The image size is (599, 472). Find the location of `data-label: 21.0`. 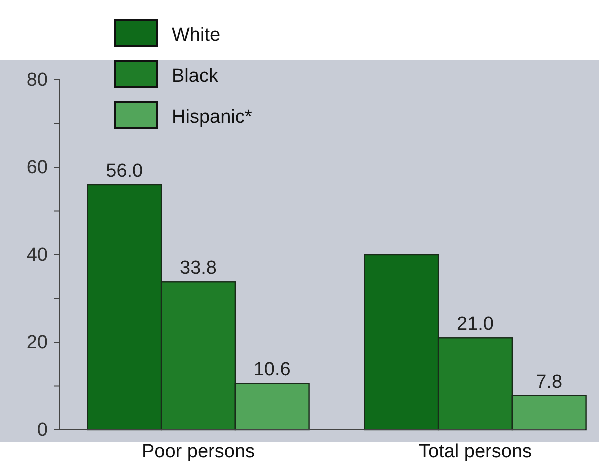

data-label: 21.0 is located at coordinates (475, 325).